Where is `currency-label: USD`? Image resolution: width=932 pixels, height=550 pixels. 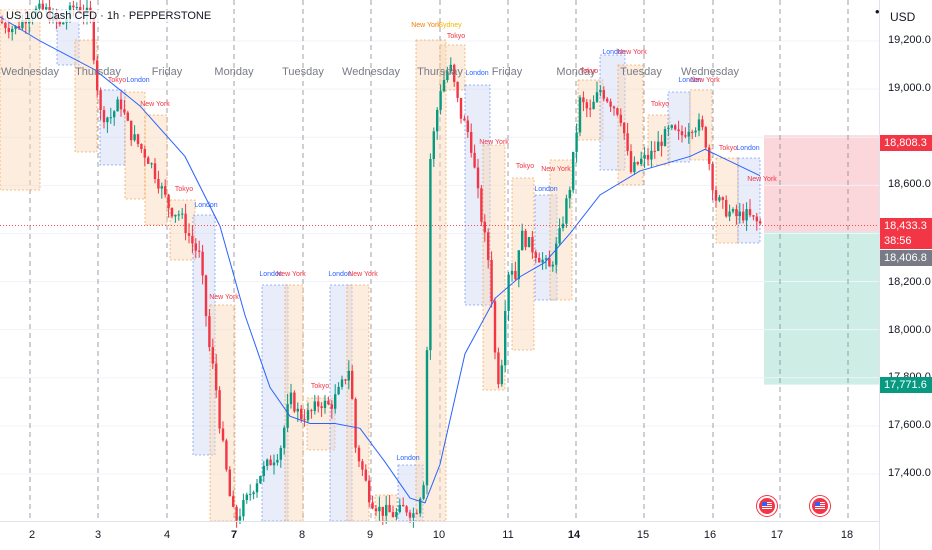
currency-label: USD is located at coordinates (903, 17).